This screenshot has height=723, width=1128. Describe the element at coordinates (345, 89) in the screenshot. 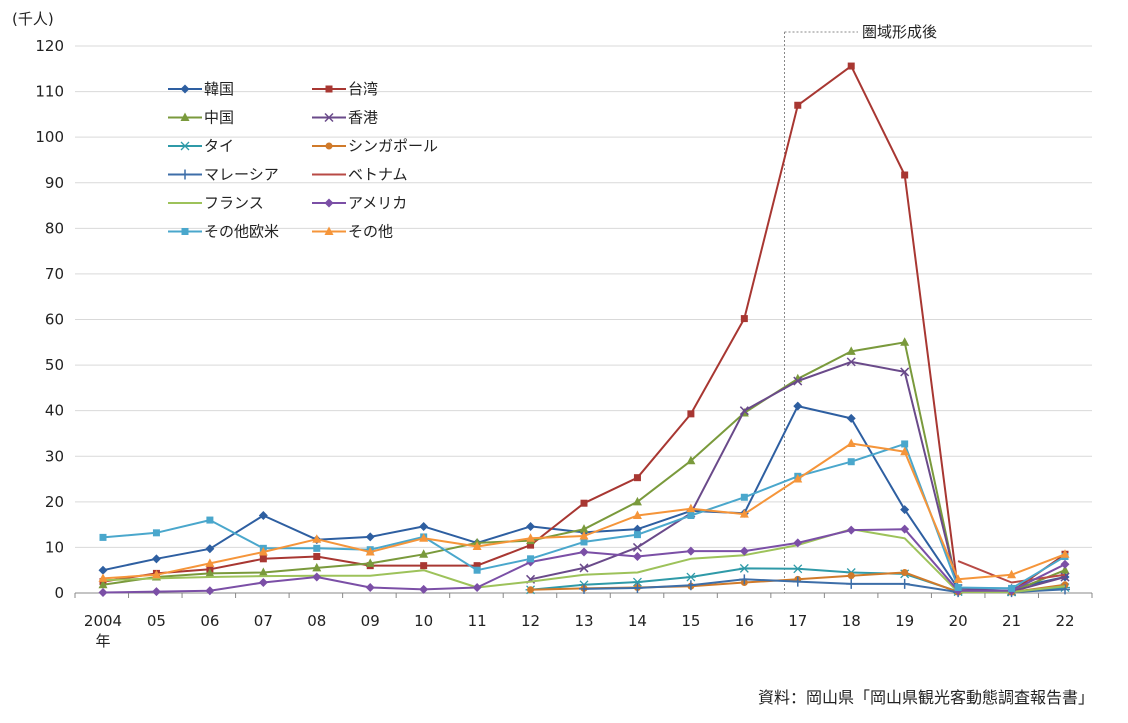

I see `legend-entry: 台湾` at that location.